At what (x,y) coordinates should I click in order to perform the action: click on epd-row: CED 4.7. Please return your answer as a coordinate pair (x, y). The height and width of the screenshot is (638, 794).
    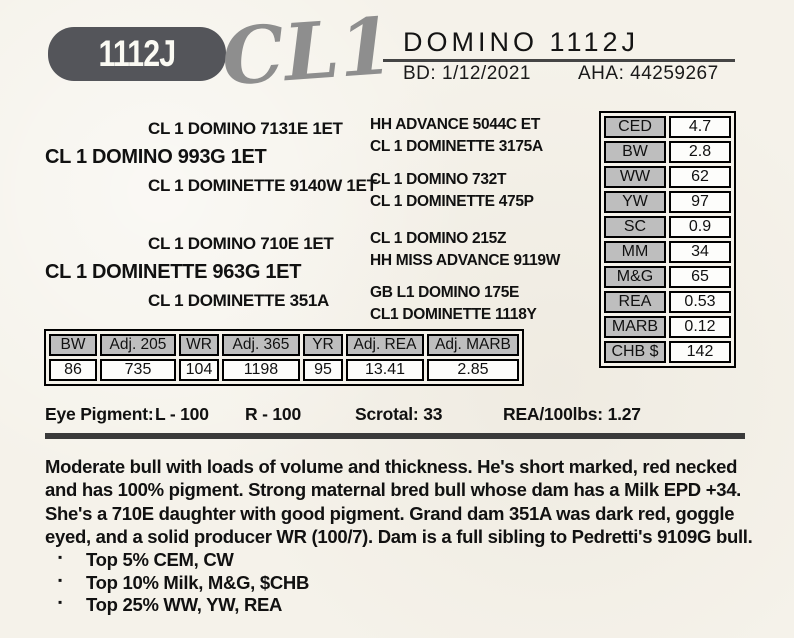
    Looking at the image, I should click on (667, 127).